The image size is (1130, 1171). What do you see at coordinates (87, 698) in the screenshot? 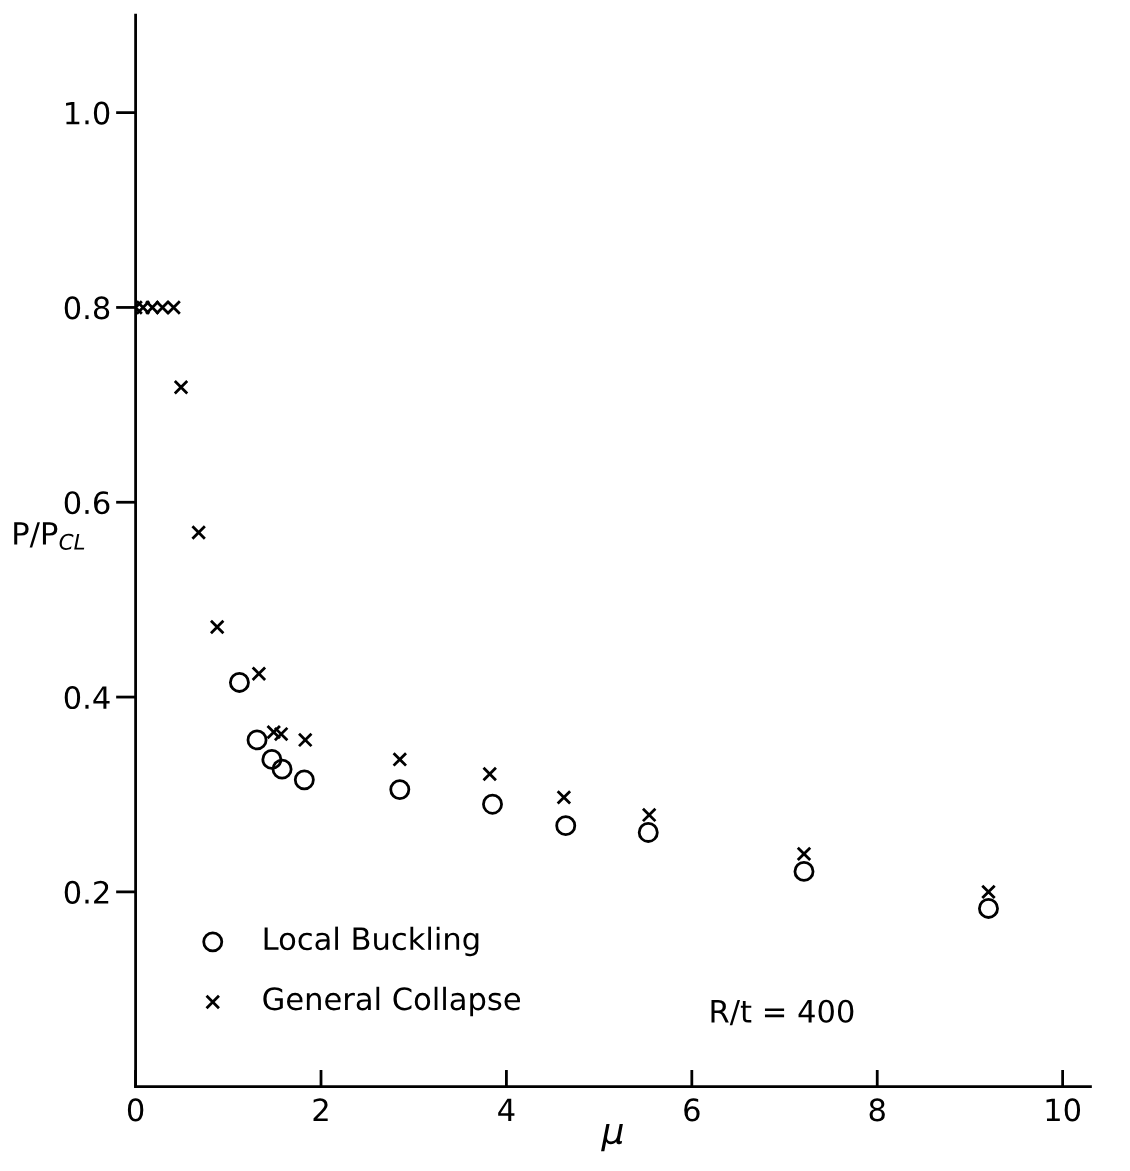
I see `y-tick-label: 0.4` at bounding box center [87, 698].